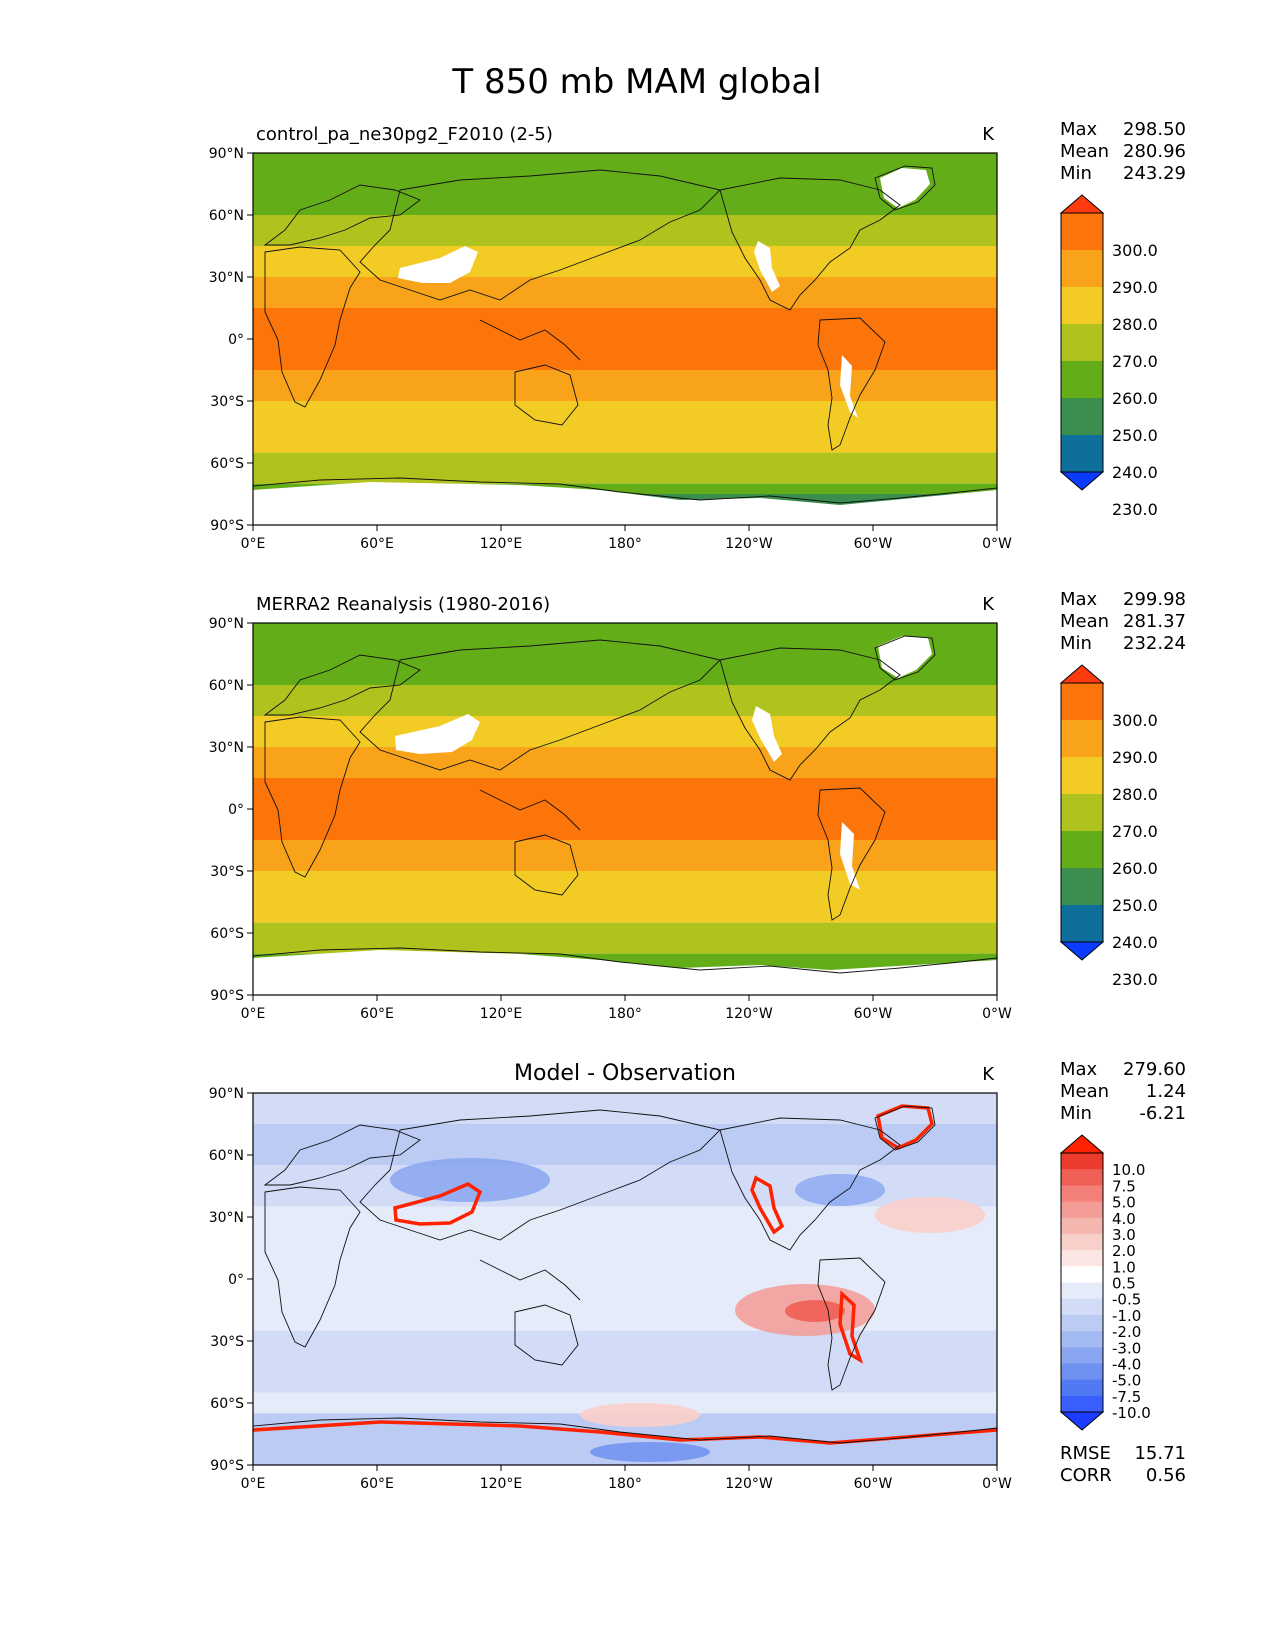 This screenshot has width=1275, height=1650. What do you see at coordinates (403, 604) in the screenshot?
I see `panel-left-title: MERRA2 Reanalysis (1980-2016)` at bounding box center [403, 604].